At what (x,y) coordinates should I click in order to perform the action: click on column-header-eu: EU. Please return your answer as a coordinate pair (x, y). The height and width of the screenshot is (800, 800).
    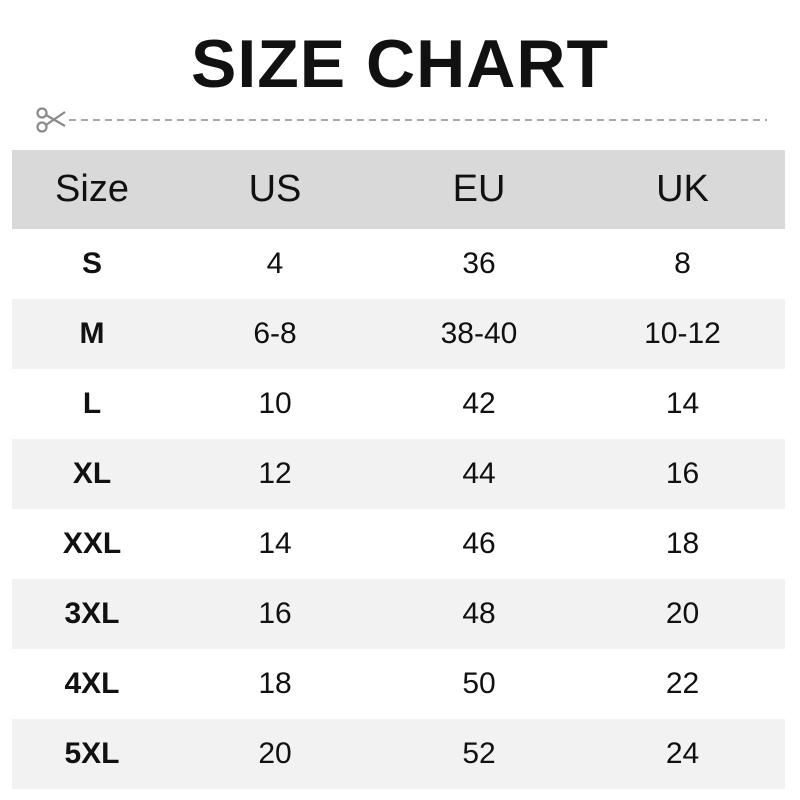
    Looking at the image, I should click on (479, 189).